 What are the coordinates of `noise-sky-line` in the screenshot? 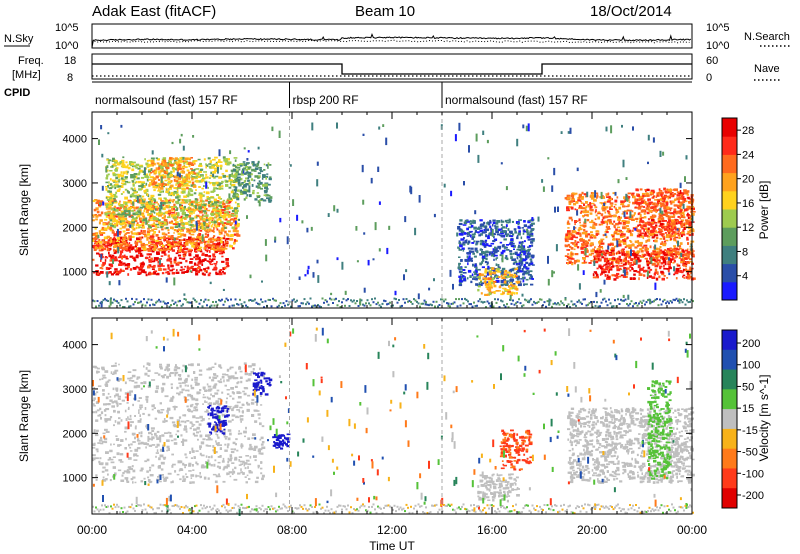 It's located at (391, 40).